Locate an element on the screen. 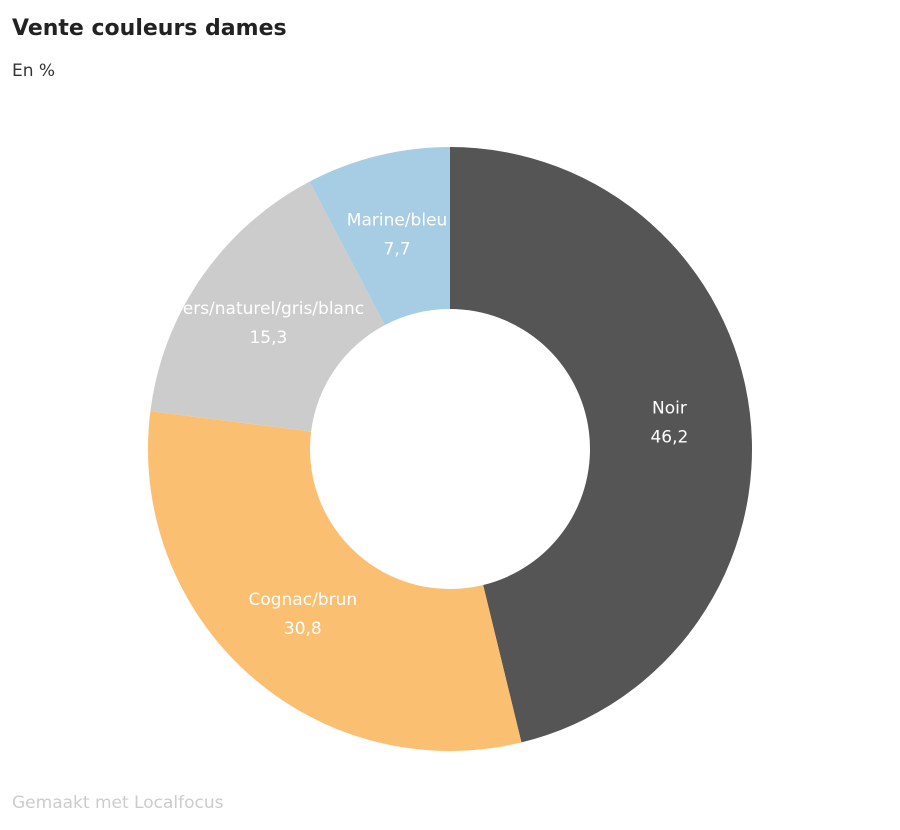  footer: Gemaakt met Localfocus is located at coordinates (118, 803).